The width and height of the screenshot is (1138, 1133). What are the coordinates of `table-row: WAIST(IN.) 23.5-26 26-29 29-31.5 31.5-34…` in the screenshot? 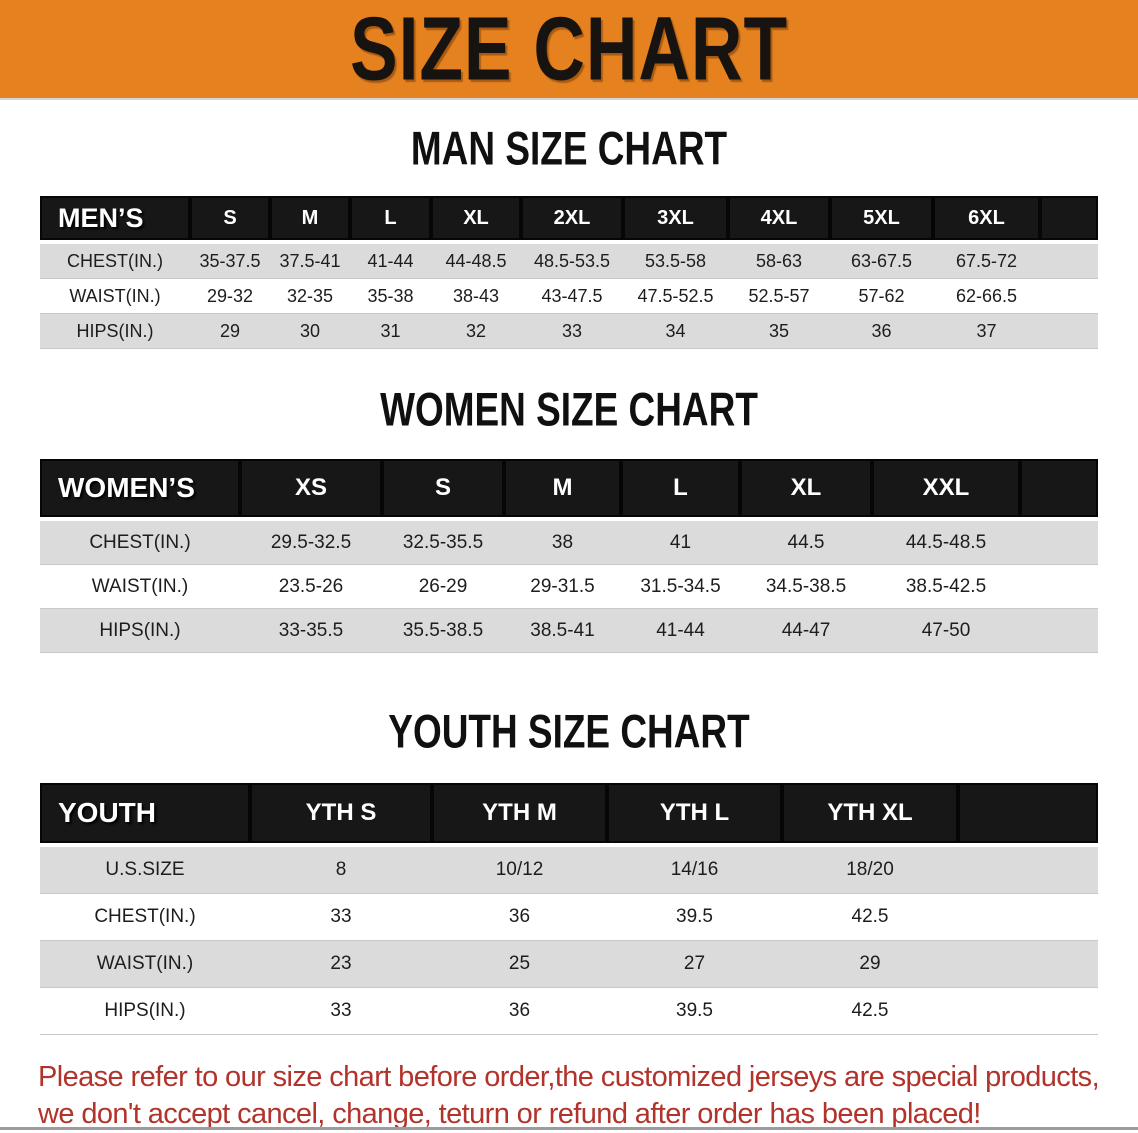 It's located at (569, 587).